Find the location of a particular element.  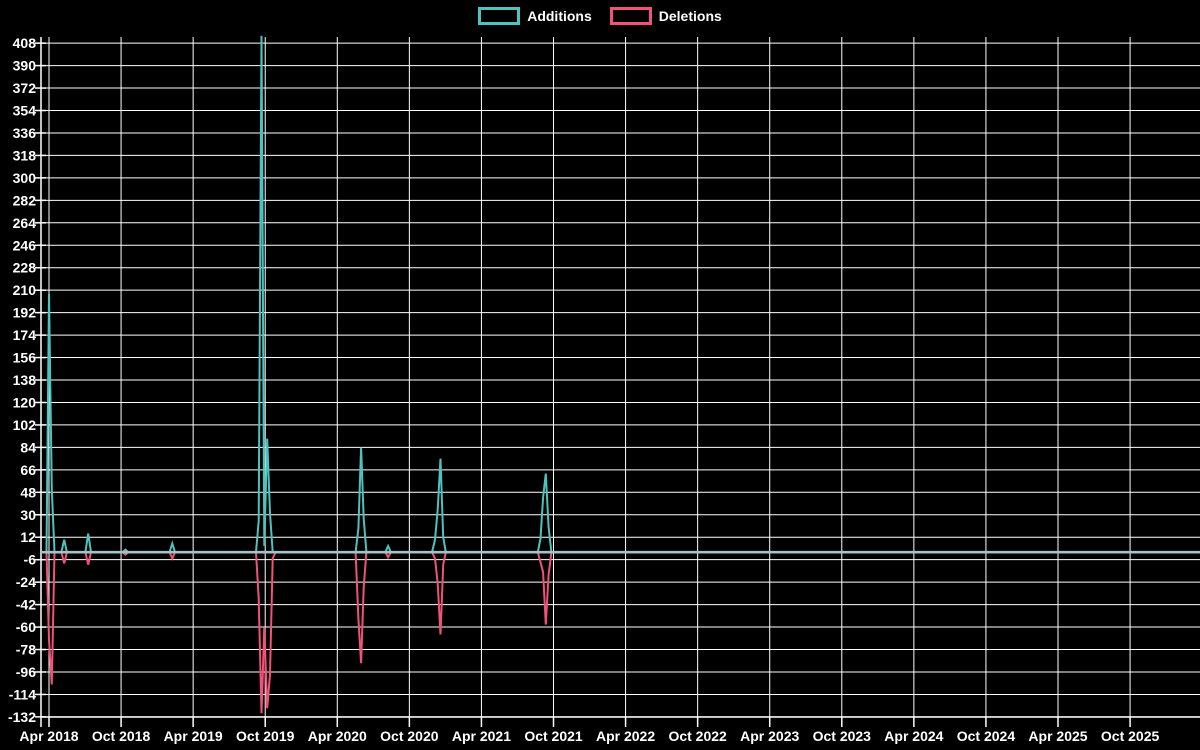

y-axis-tick-label: 228 is located at coordinates (25, 268).